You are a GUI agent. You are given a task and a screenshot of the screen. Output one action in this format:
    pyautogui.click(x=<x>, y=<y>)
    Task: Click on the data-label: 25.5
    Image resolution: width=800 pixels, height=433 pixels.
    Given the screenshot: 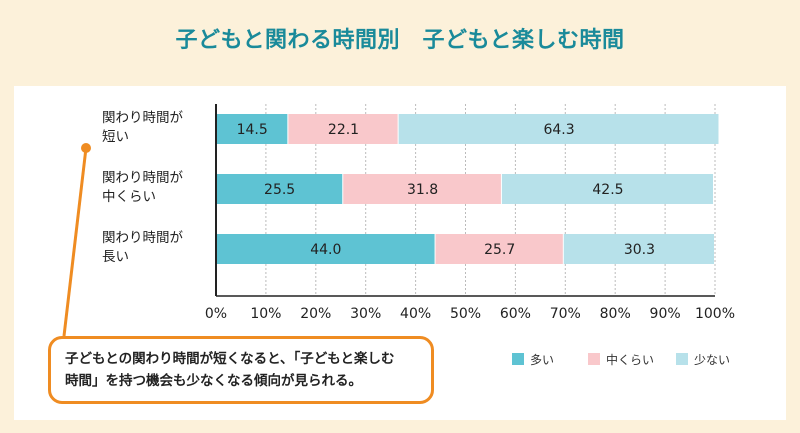 What is the action you would take?
    pyautogui.click(x=279, y=190)
    